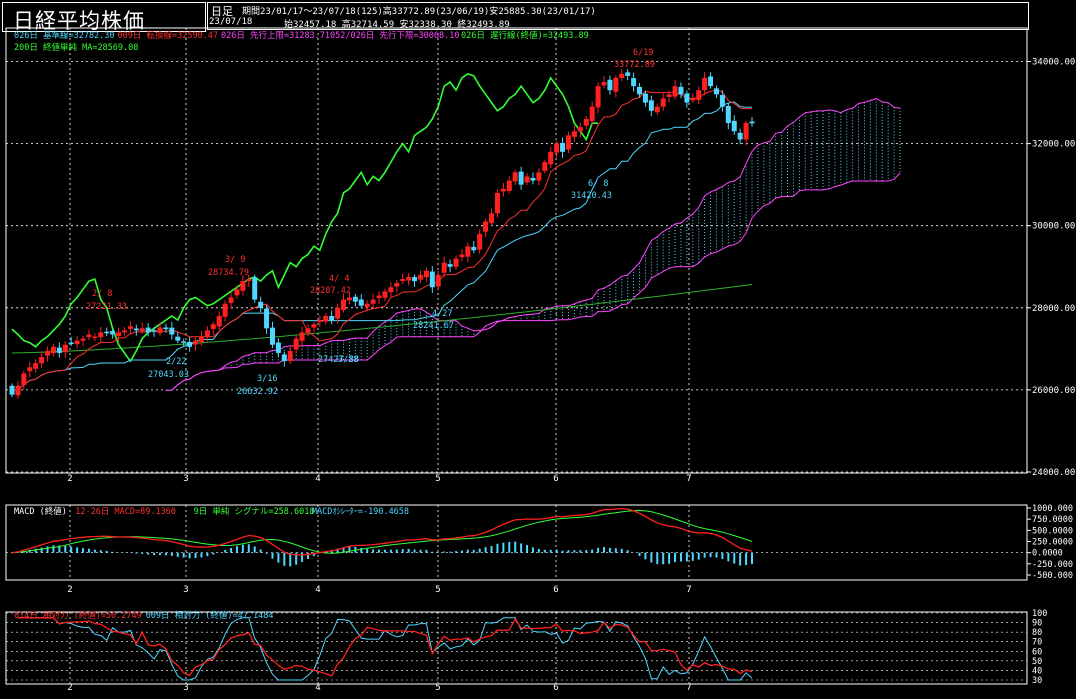 Image resolution: width=1076 pixels, height=699 pixels. I want to click on rsi-y-tick-label: 70, so click(1037, 643).